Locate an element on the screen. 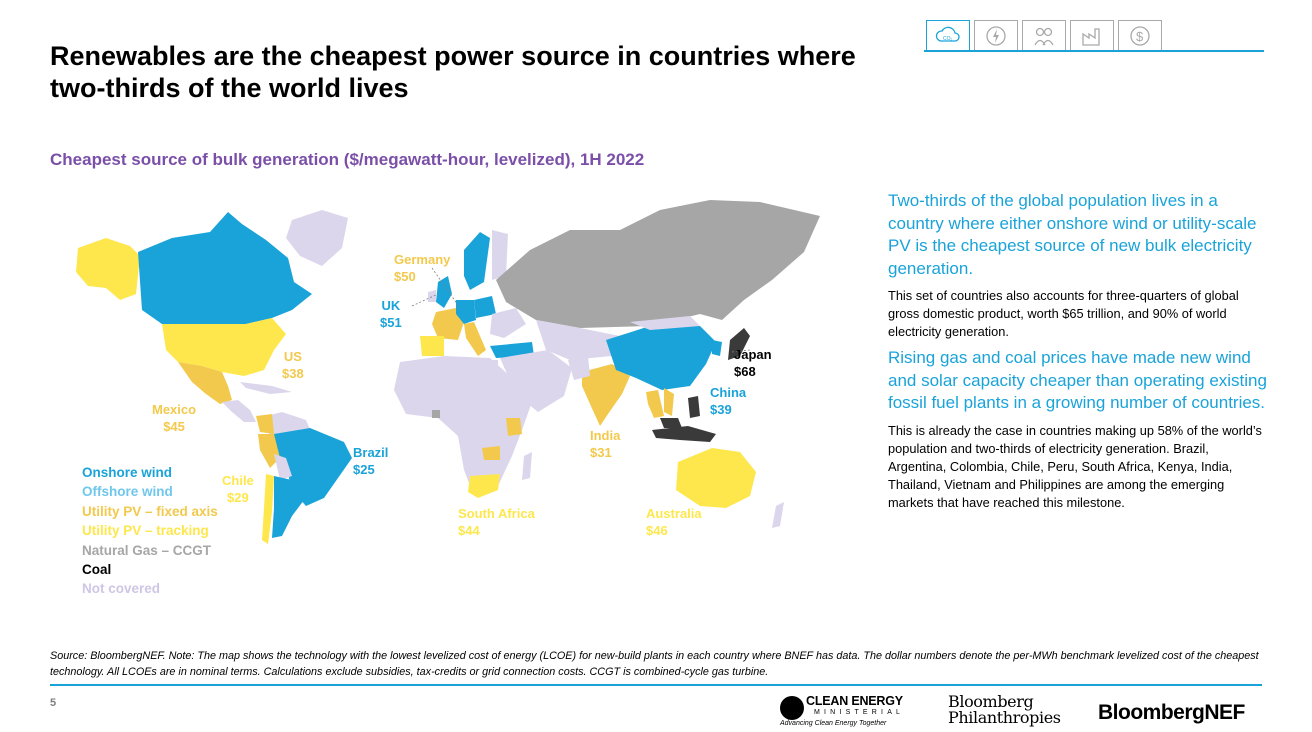 The image size is (1312, 732). mongolia is located at coordinates (665, 323).